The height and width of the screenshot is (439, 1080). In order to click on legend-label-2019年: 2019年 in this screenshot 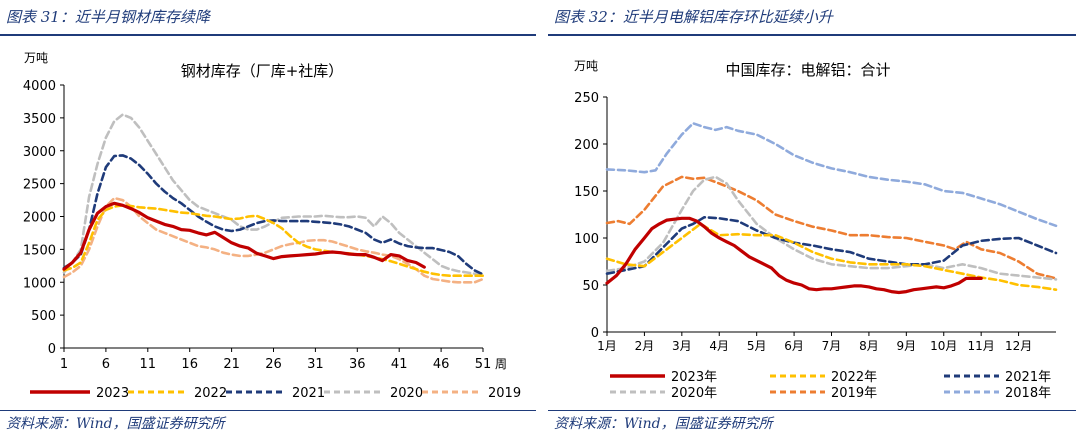, I will do `click(854, 393)`.